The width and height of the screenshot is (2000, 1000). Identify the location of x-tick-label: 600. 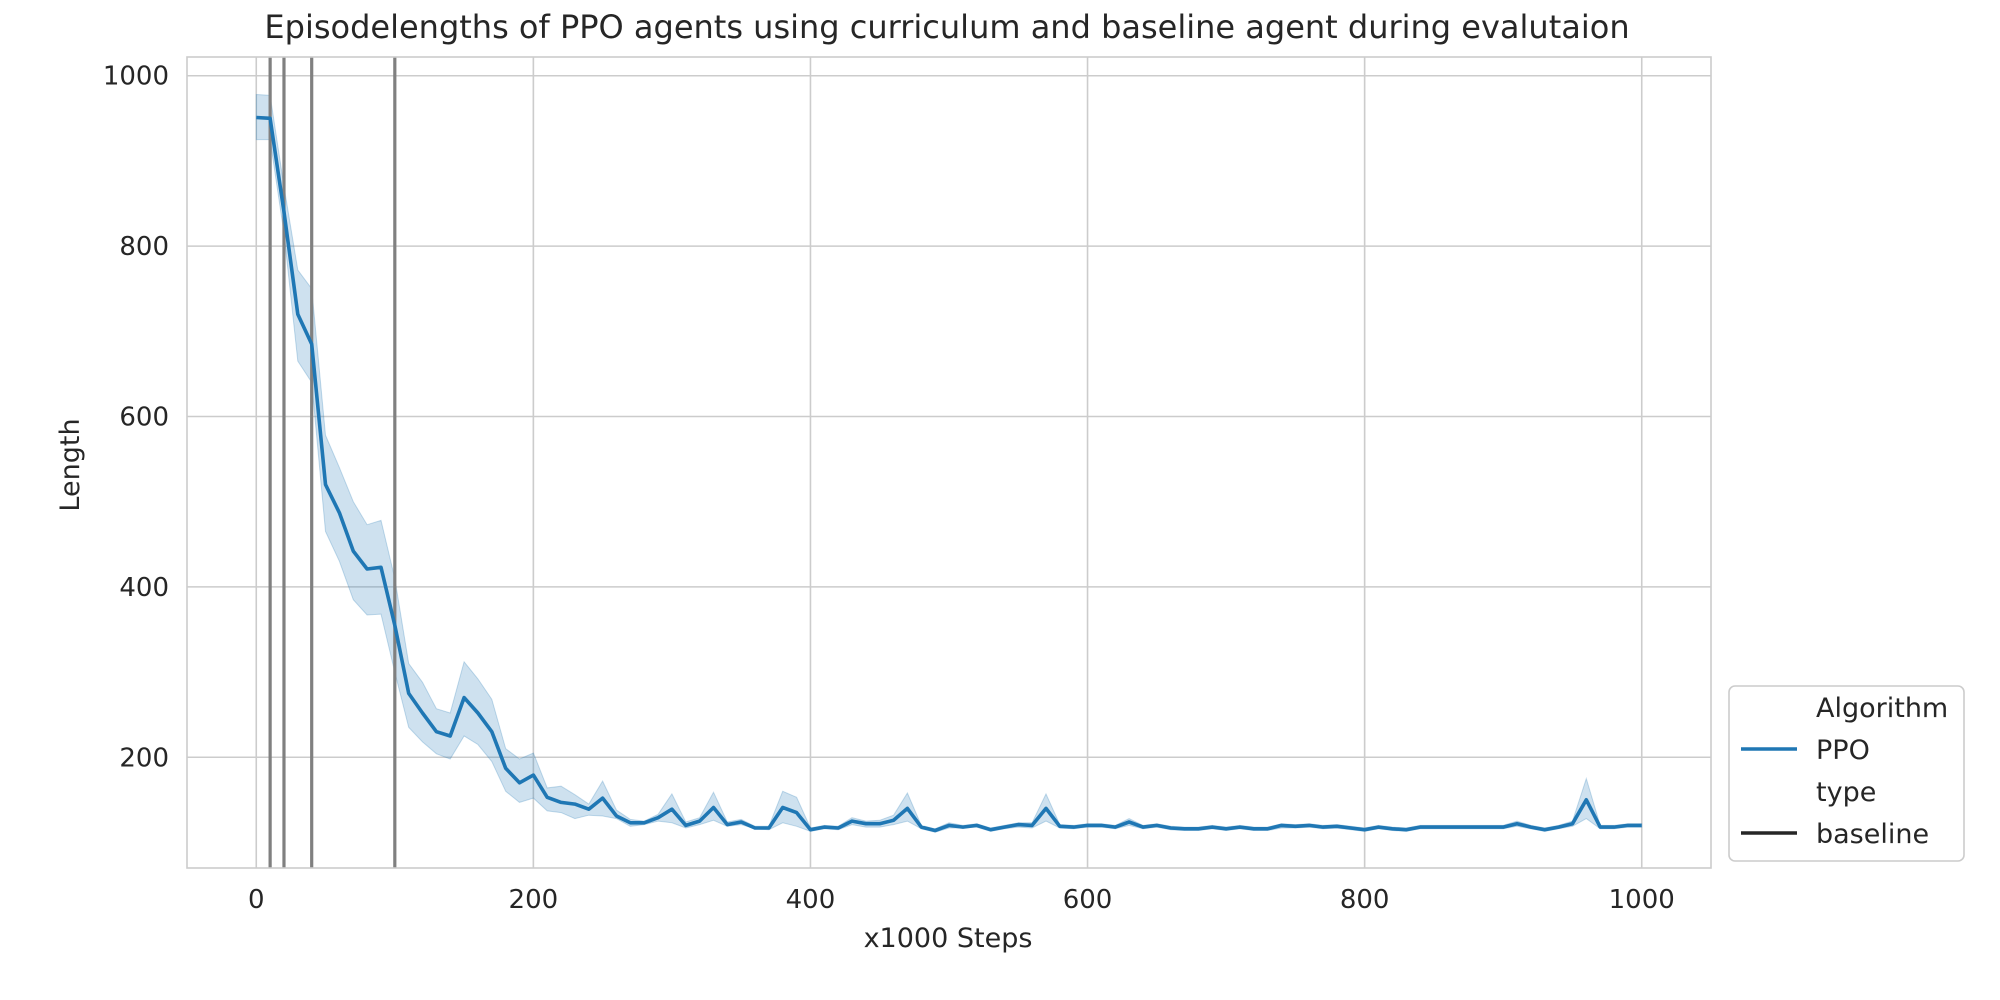
(1088, 900).